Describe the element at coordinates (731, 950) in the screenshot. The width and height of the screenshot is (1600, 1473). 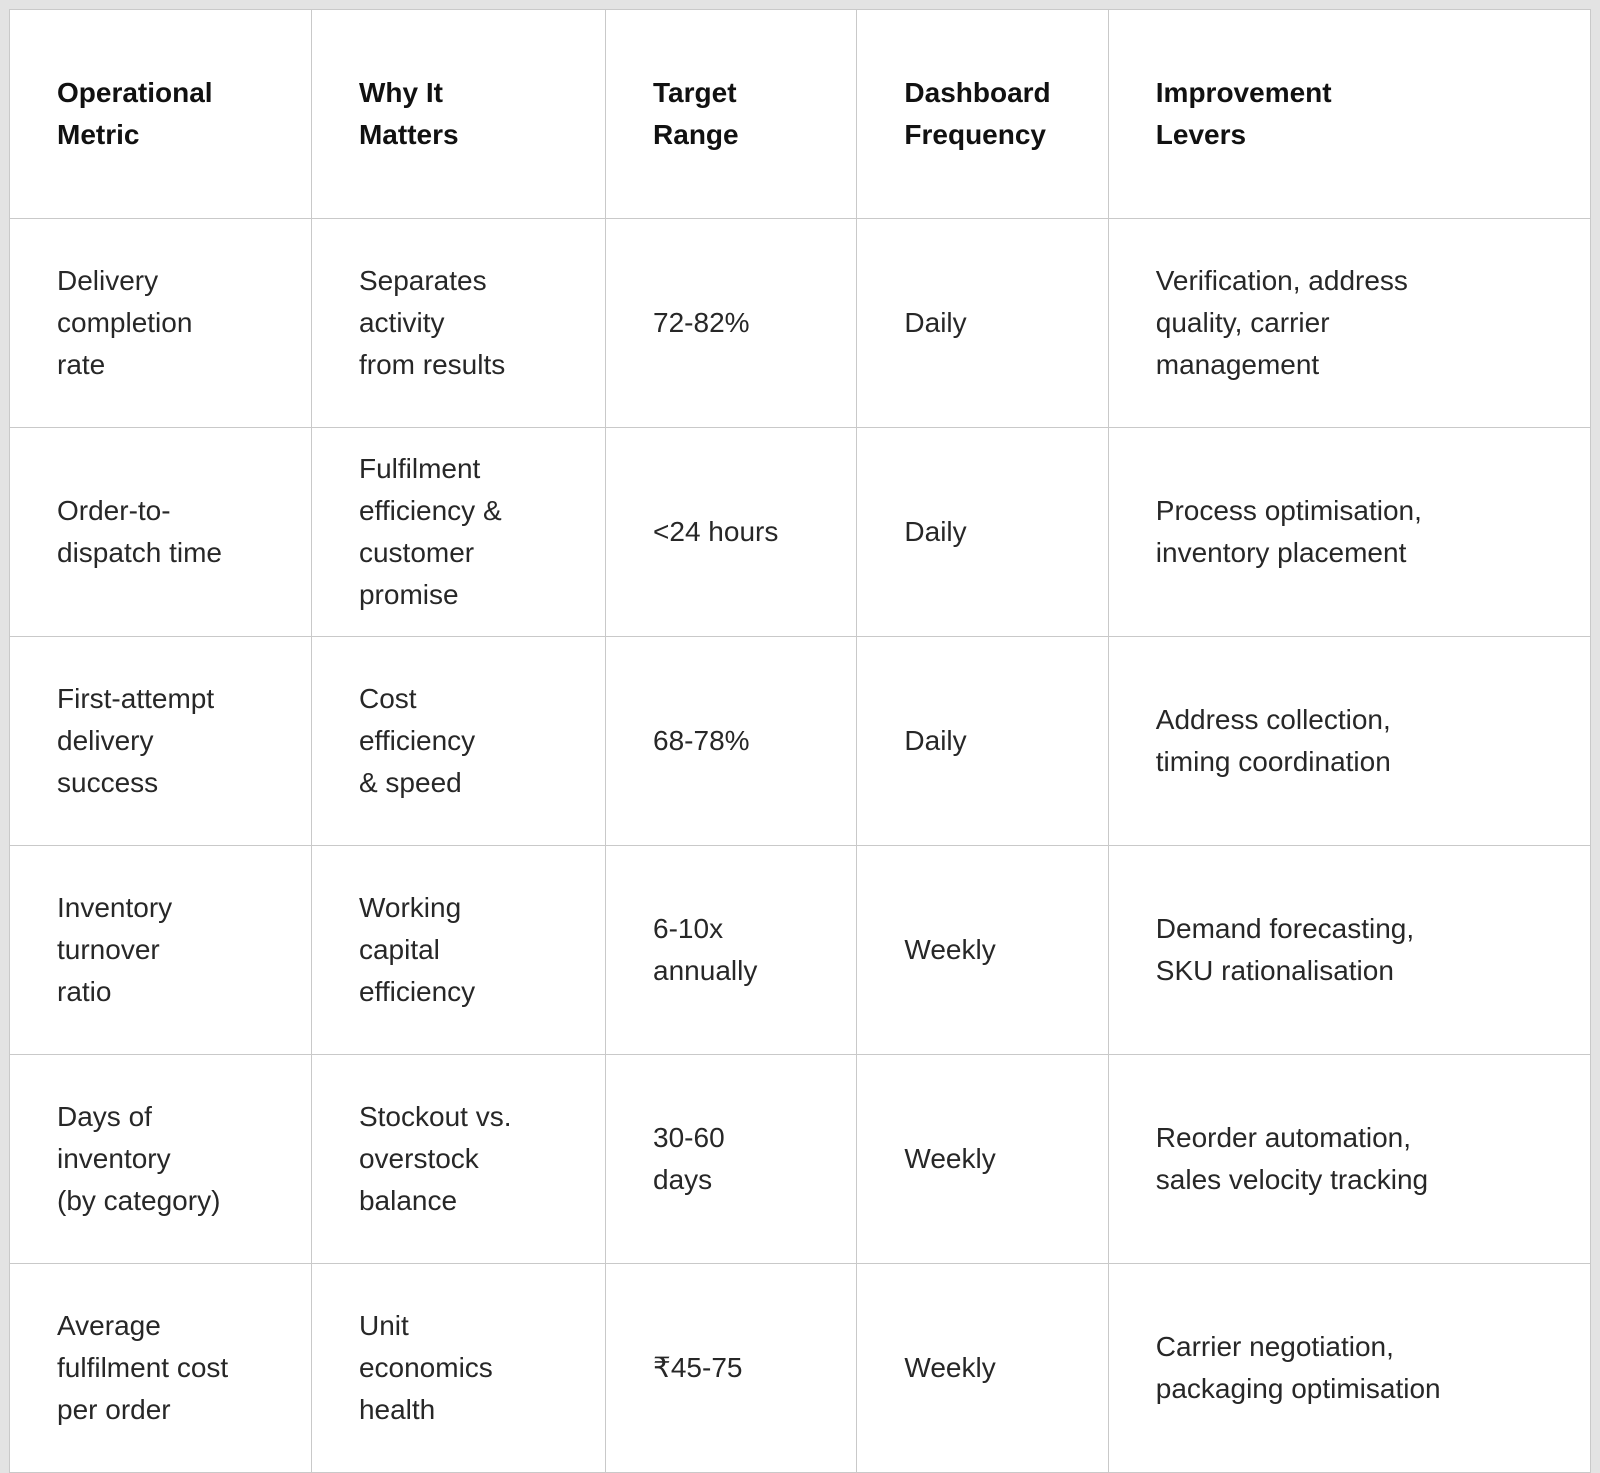
I see `table-cell-target: 6-10x annually` at that location.